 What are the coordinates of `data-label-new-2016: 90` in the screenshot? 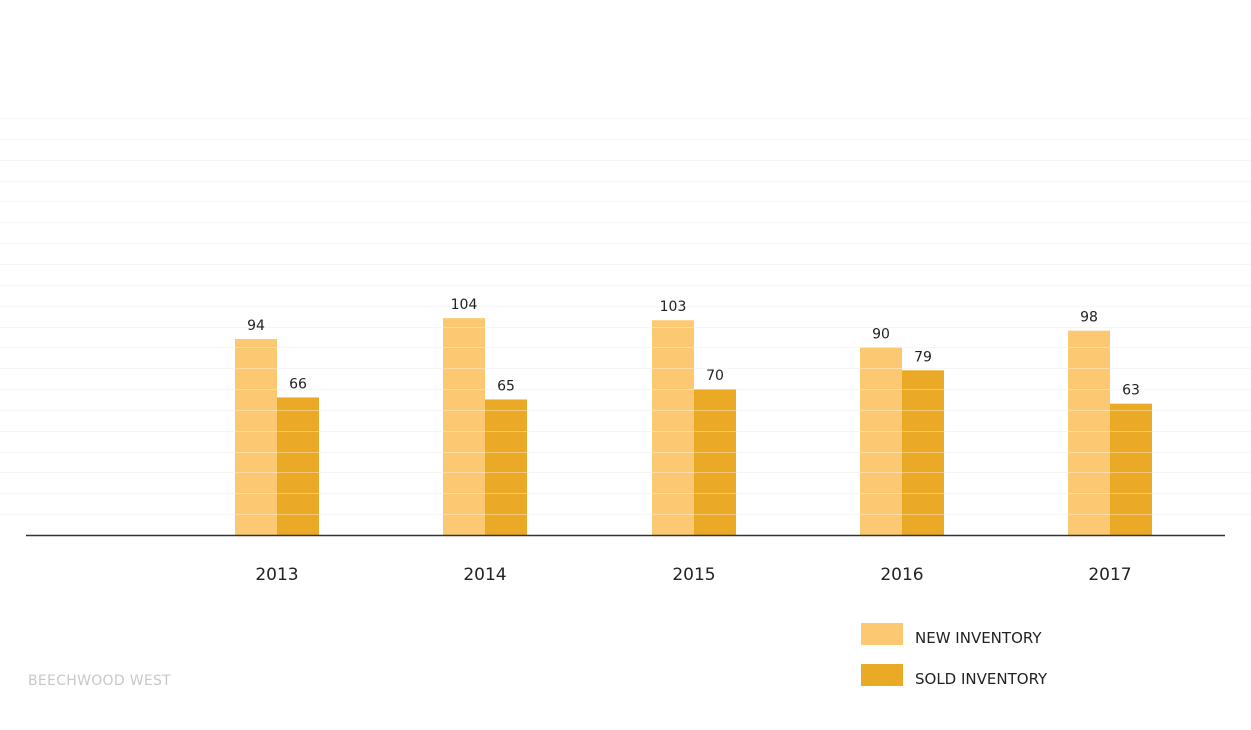 It's located at (881, 334).